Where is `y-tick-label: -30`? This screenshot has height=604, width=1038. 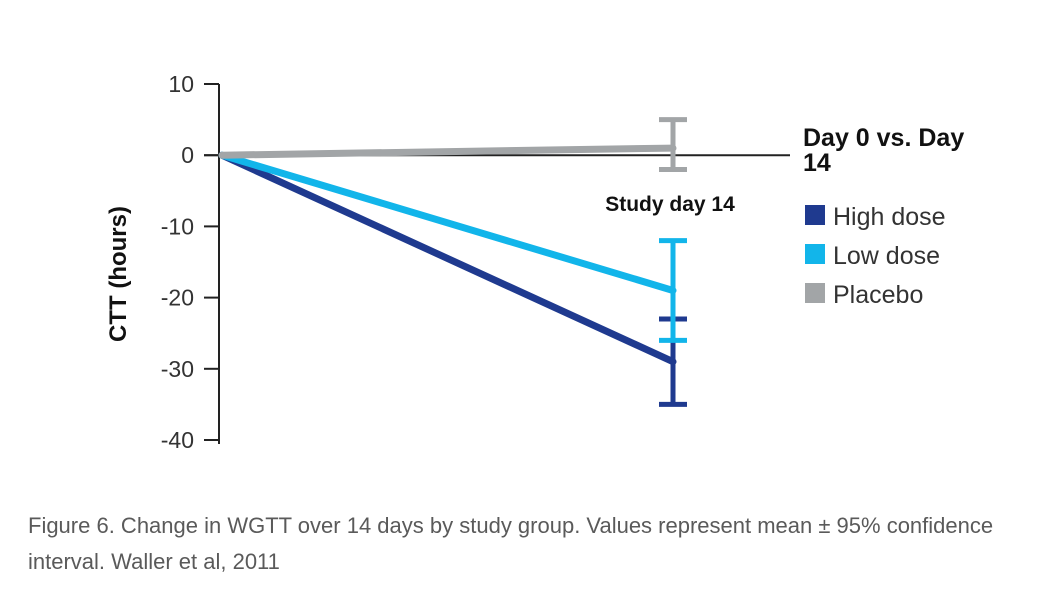 y-tick-label: -30 is located at coordinates (177, 369).